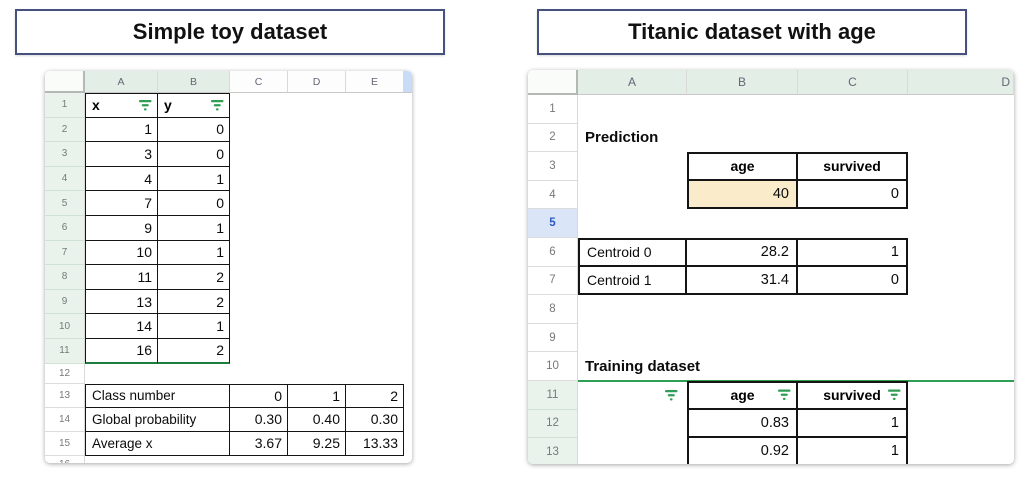 The image size is (1024, 499). What do you see at coordinates (121, 105) in the screenshot?
I see `cell-x-header: x` at bounding box center [121, 105].